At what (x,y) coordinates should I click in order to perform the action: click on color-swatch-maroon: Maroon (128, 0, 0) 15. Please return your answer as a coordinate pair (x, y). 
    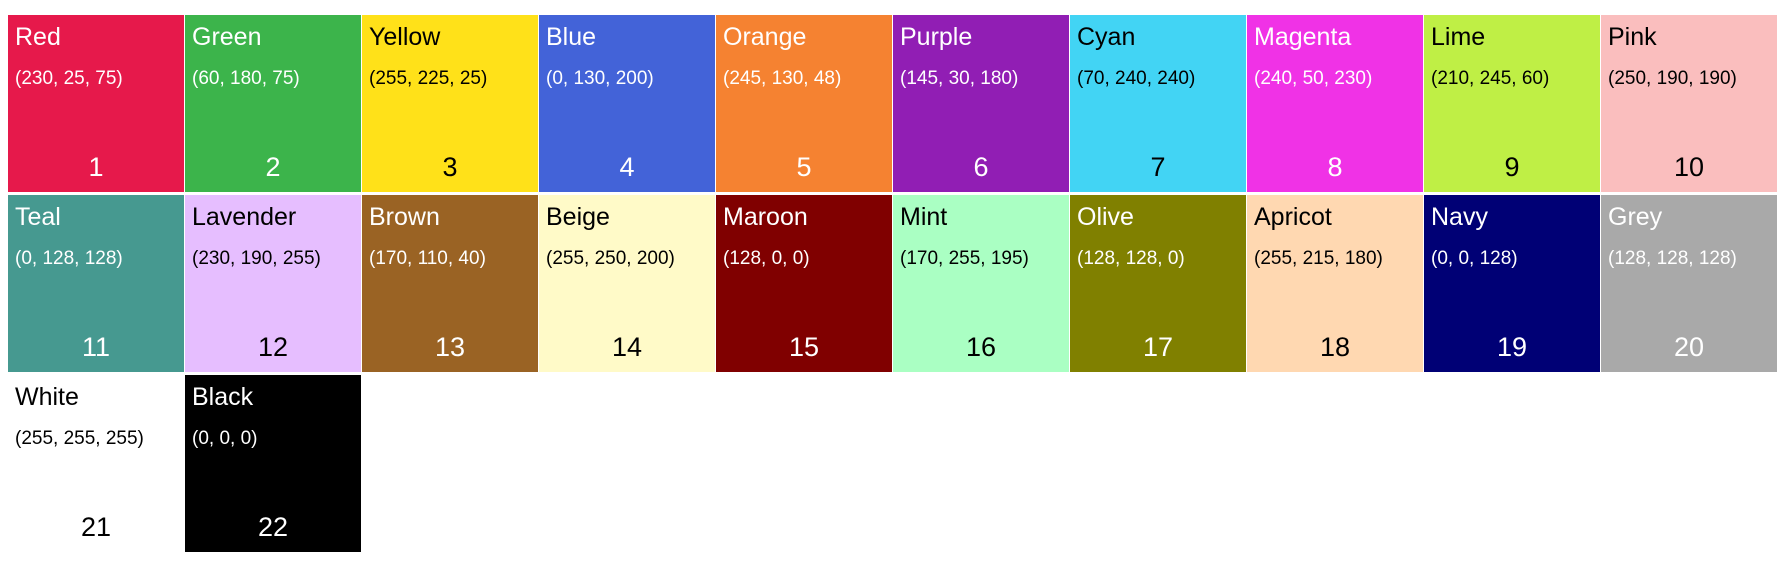
    Looking at the image, I should click on (804, 283).